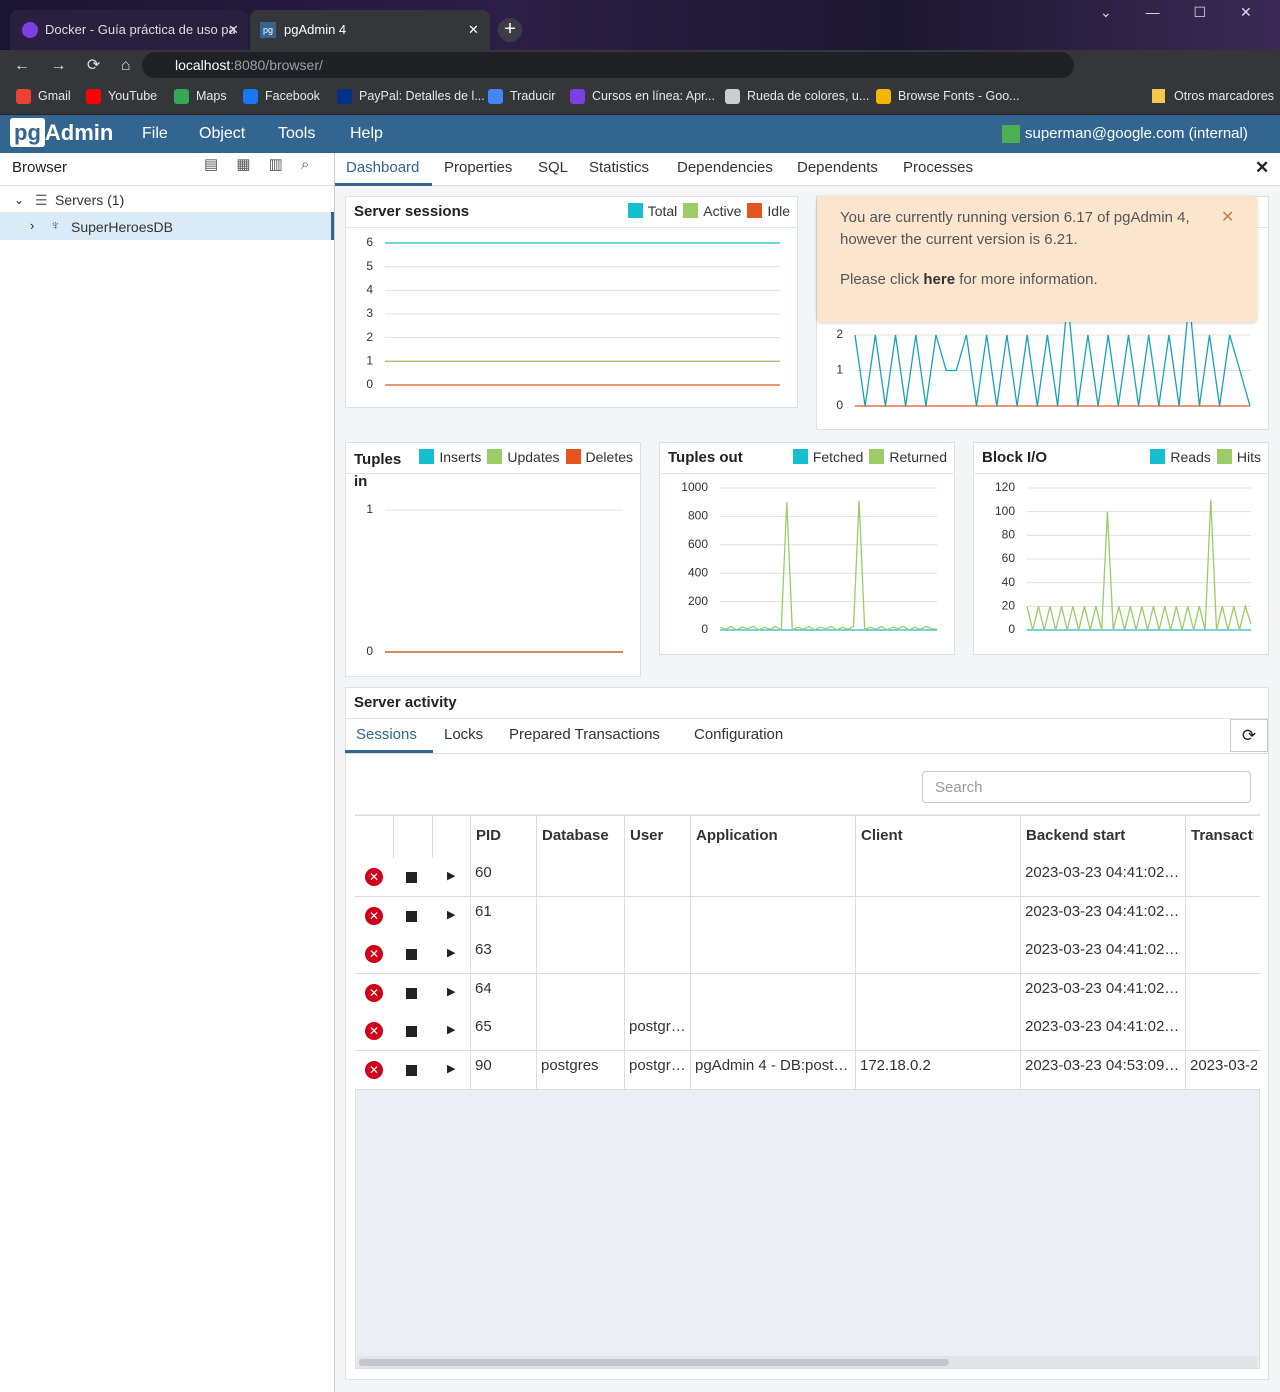  I want to click on main-tab: Processes, so click(938, 167).